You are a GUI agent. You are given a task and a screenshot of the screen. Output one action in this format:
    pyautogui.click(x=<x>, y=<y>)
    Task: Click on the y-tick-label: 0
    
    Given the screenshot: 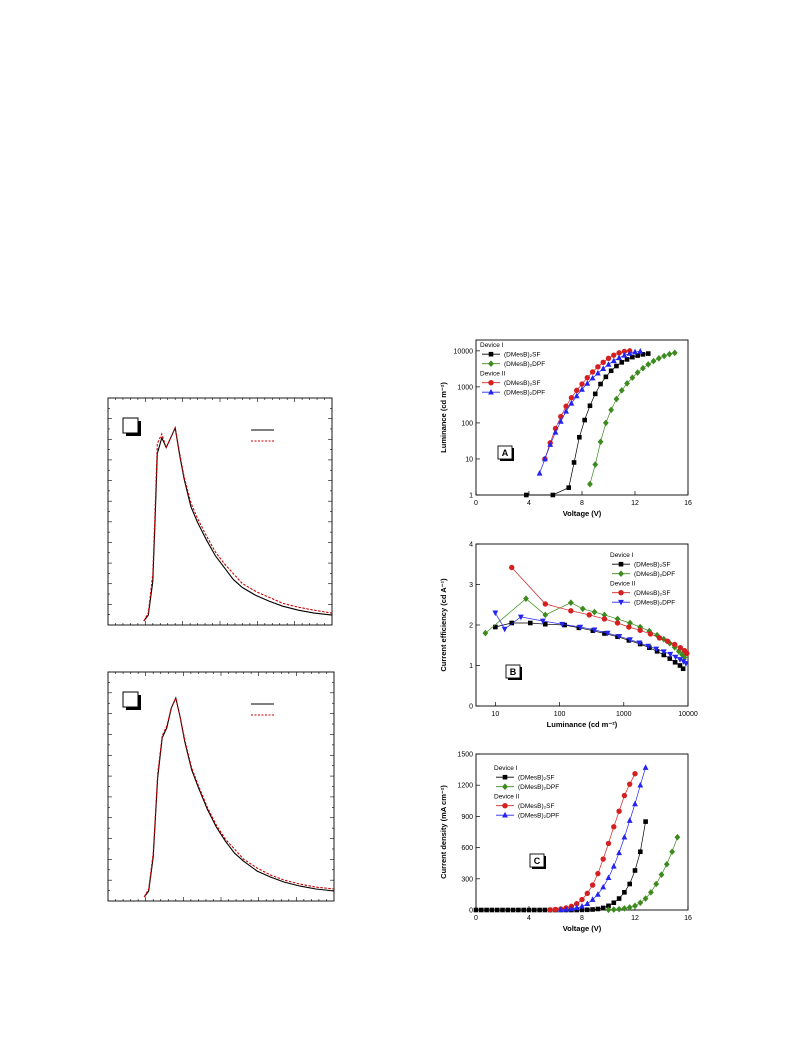 What is the action you would take?
    pyautogui.click(x=471, y=707)
    